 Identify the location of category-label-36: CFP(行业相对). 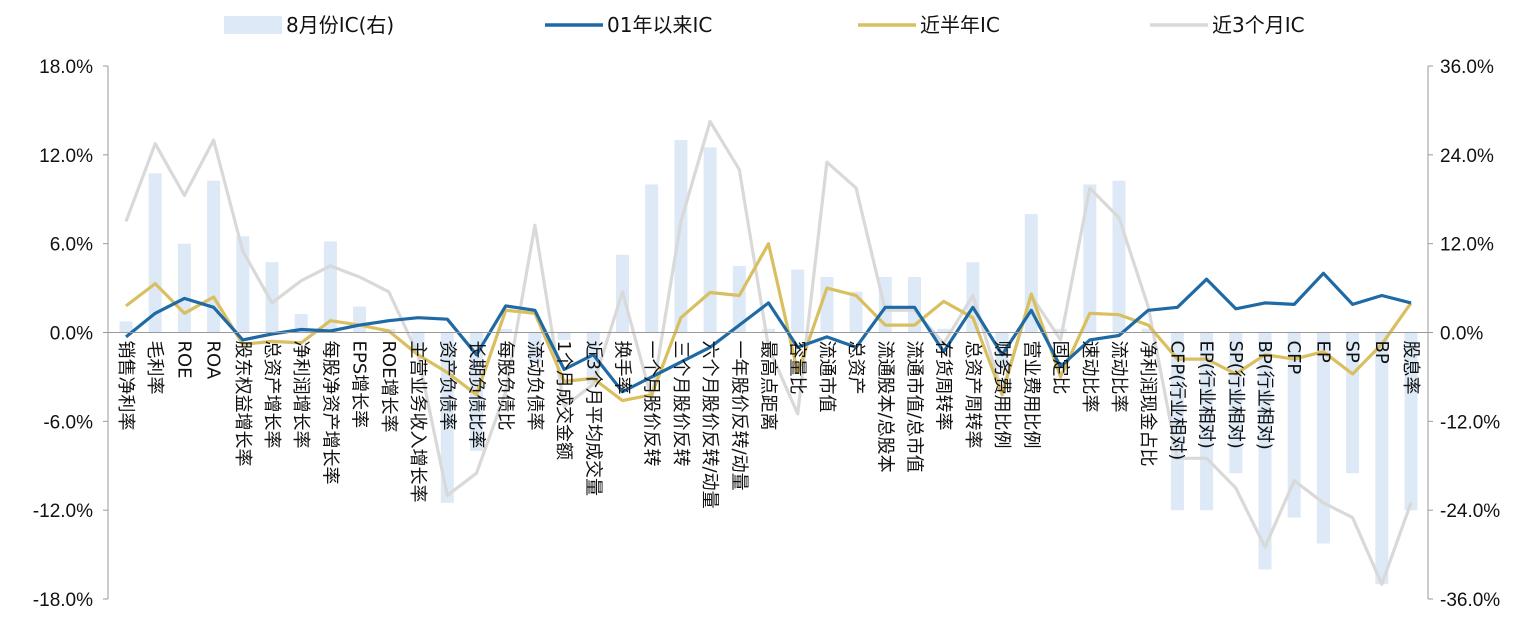
(1176, 401).